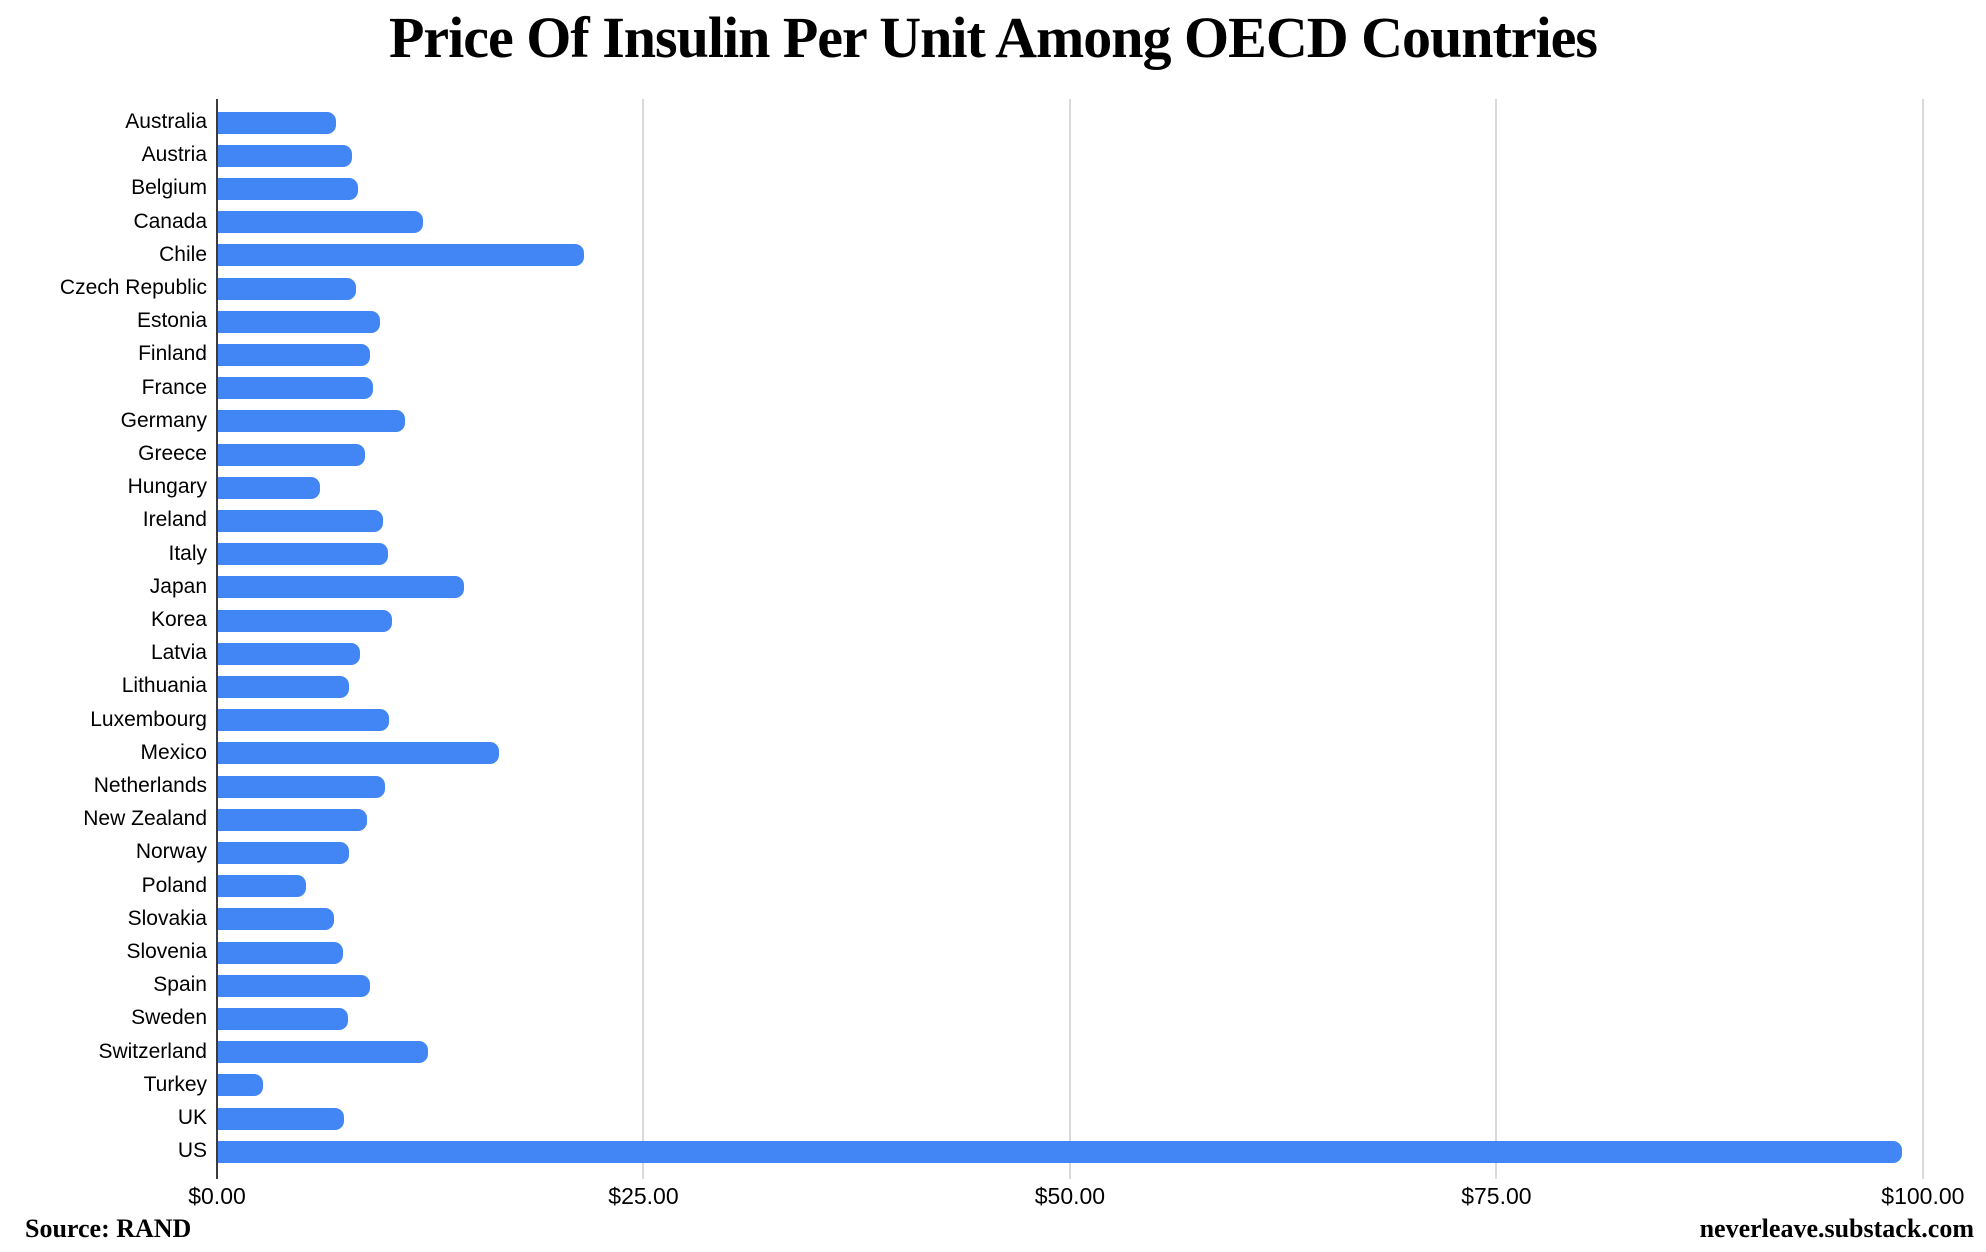  What do you see at coordinates (993, 155) in the screenshot?
I see `row-austria: Austria` at bounding box center [993, 155].